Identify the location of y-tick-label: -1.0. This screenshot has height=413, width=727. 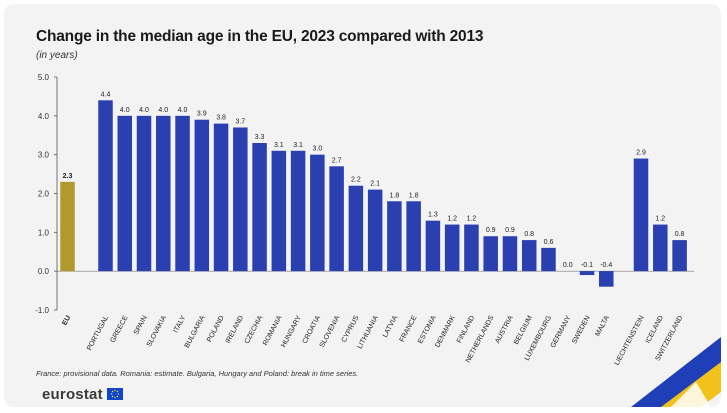
(42, 310).